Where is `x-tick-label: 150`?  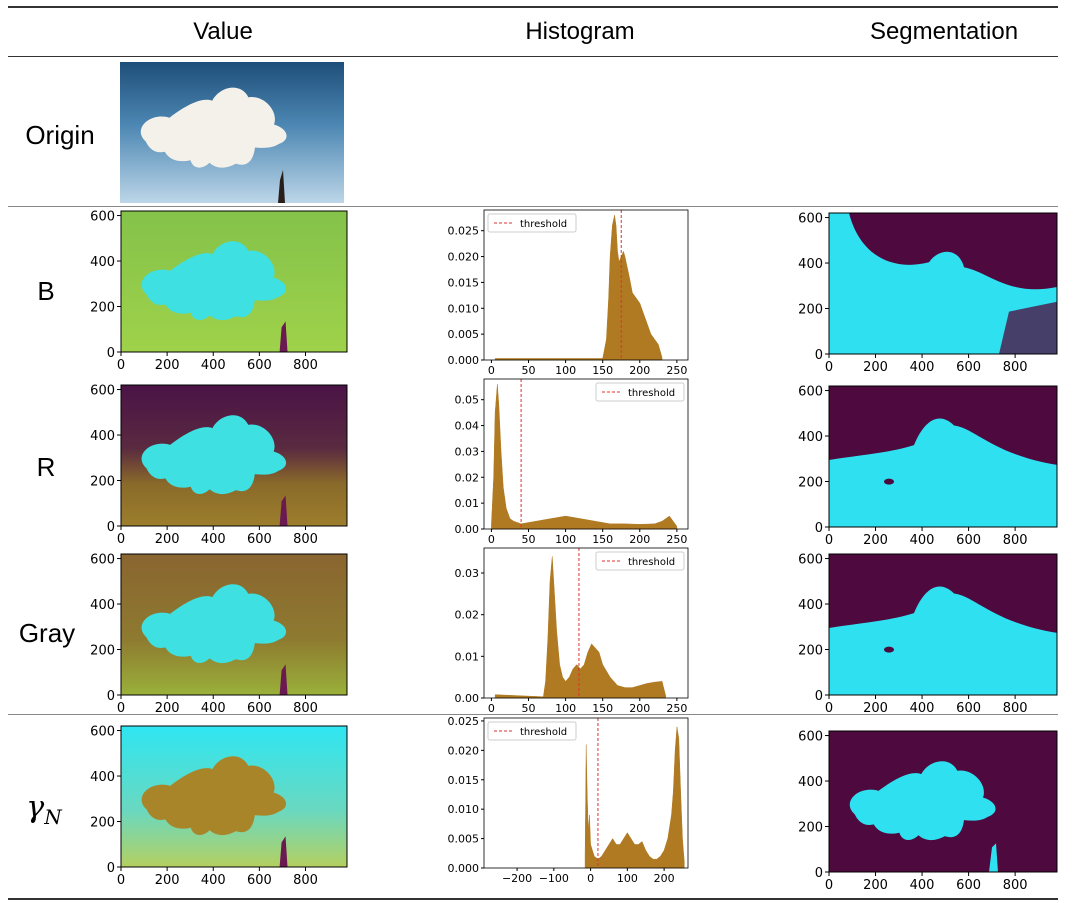 x-tick-label: 150 is located at coordinates (602, 708).